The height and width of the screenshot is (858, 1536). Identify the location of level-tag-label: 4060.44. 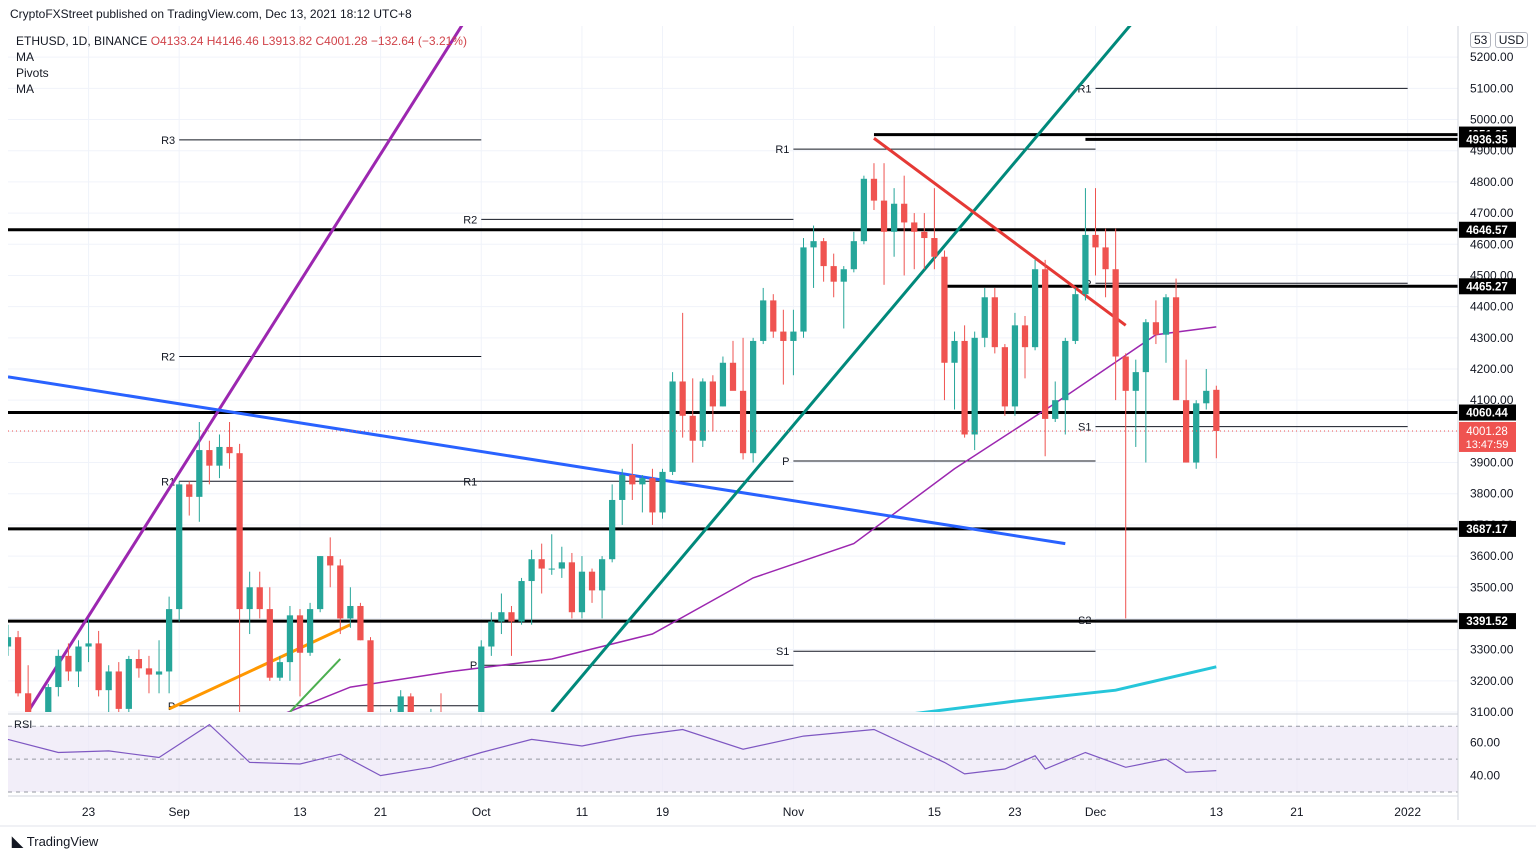
(1487, 414).